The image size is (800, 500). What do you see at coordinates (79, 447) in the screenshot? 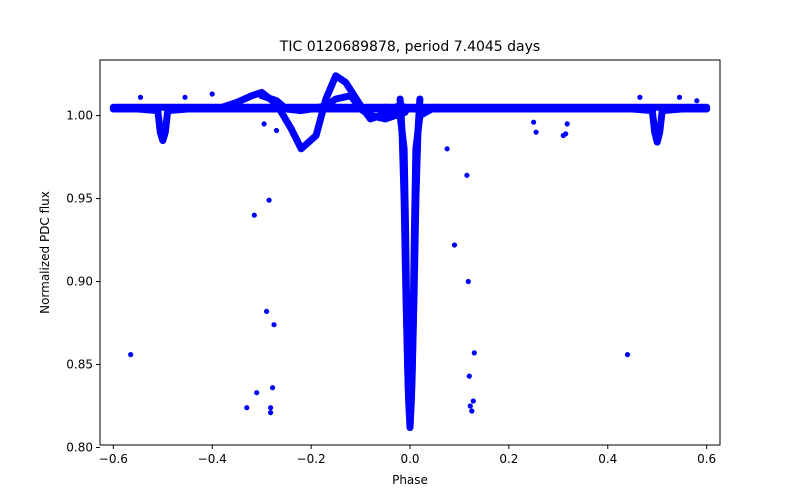
I see `y-tick-label: 0.80` at bounding box center [79, 447].